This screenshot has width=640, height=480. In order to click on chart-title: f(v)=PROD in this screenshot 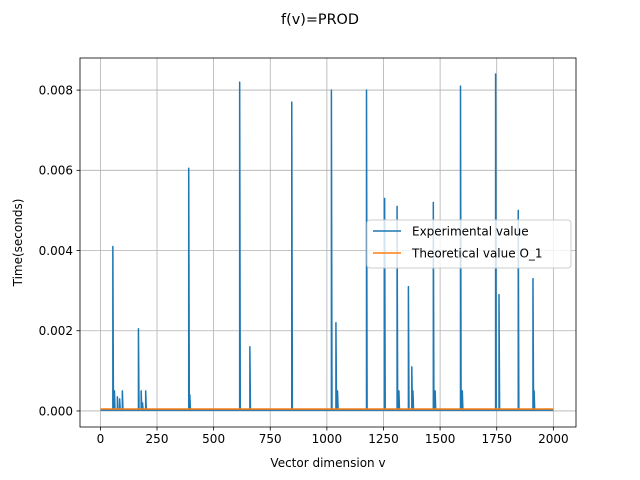, I will do `click(320, 20)`.